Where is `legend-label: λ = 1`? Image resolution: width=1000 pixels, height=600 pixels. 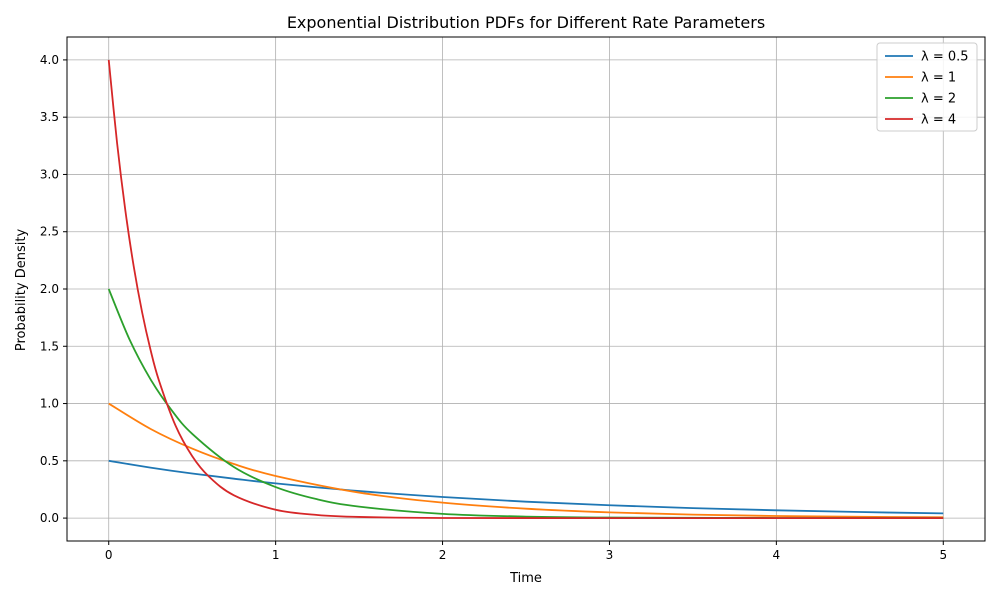 legend-label: λ = 1 is located at coordinates (938, 78).